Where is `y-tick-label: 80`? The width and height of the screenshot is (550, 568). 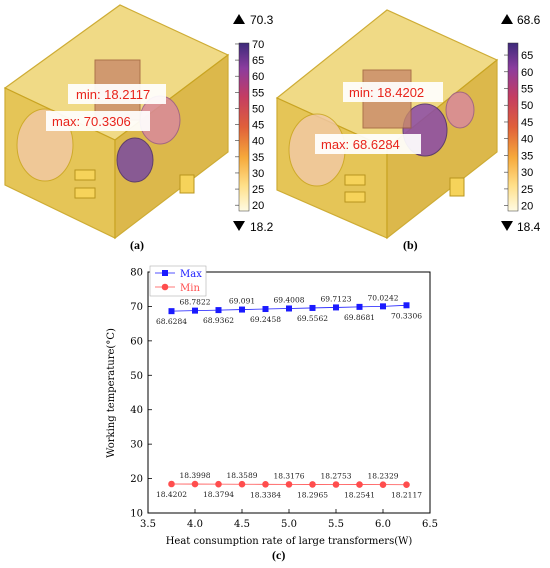
y-tick-label: 80 is located at coordinates (136, 273).